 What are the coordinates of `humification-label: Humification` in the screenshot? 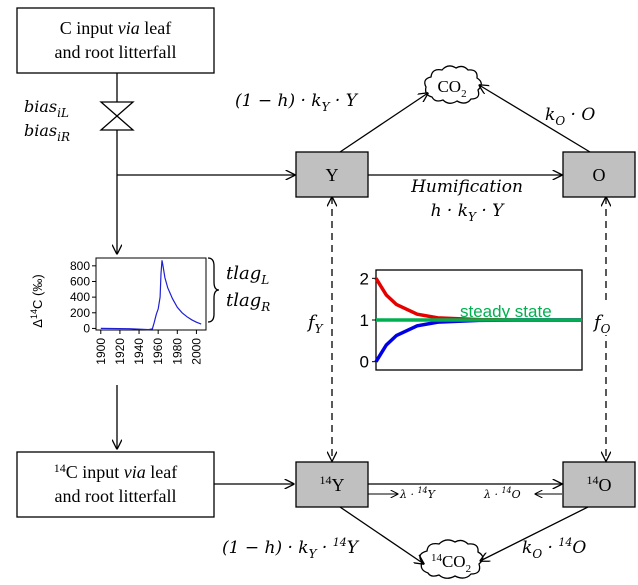 It's located at (466, 187).